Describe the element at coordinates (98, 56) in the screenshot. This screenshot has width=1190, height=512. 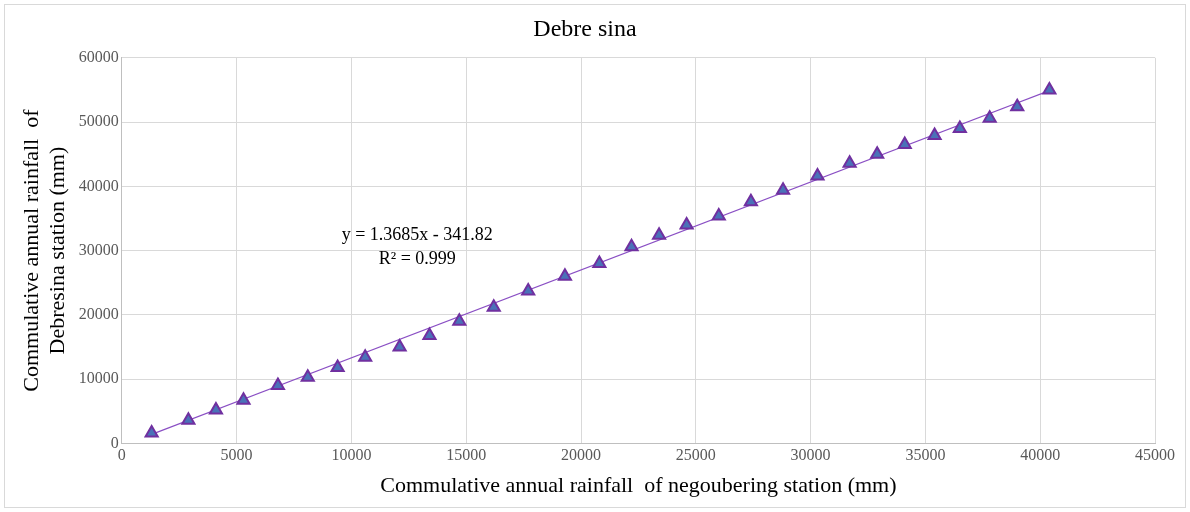
I see `y-tick-label: 60000` at that location.